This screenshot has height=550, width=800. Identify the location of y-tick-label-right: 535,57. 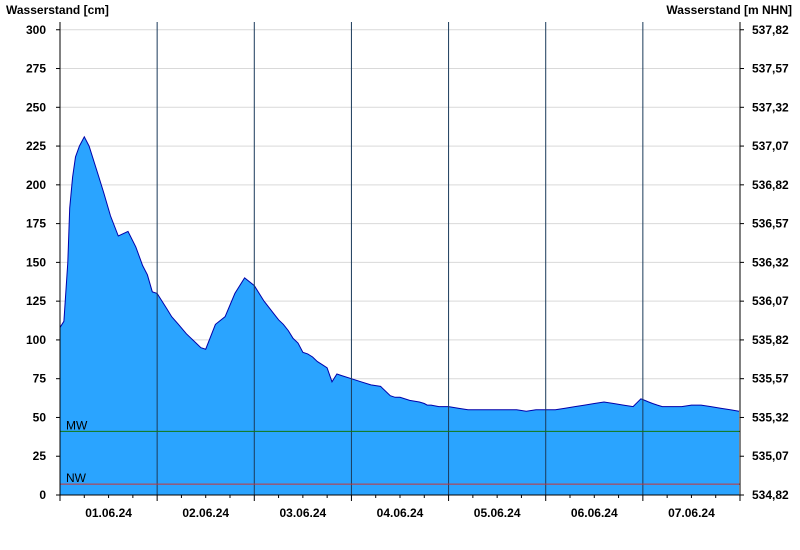
(770, 379).